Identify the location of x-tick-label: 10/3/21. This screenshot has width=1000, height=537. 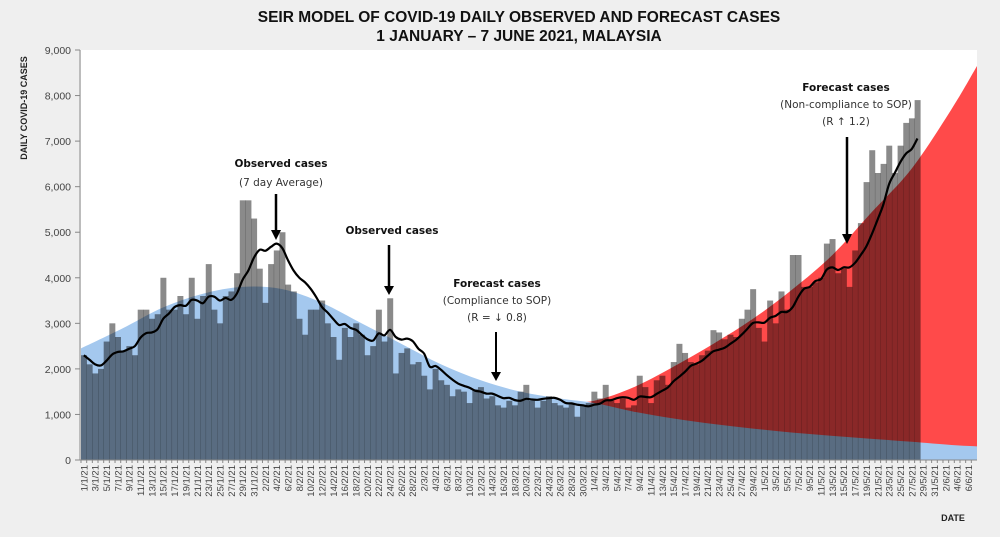
(470, 481).